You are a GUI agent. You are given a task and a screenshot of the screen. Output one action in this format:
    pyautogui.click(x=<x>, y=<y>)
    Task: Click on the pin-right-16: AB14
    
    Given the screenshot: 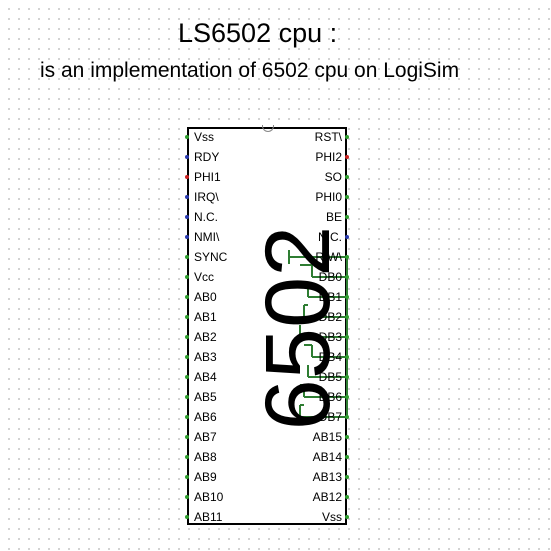 What is the action you would take?
    pyautogui.click(x=327, y=457)
    